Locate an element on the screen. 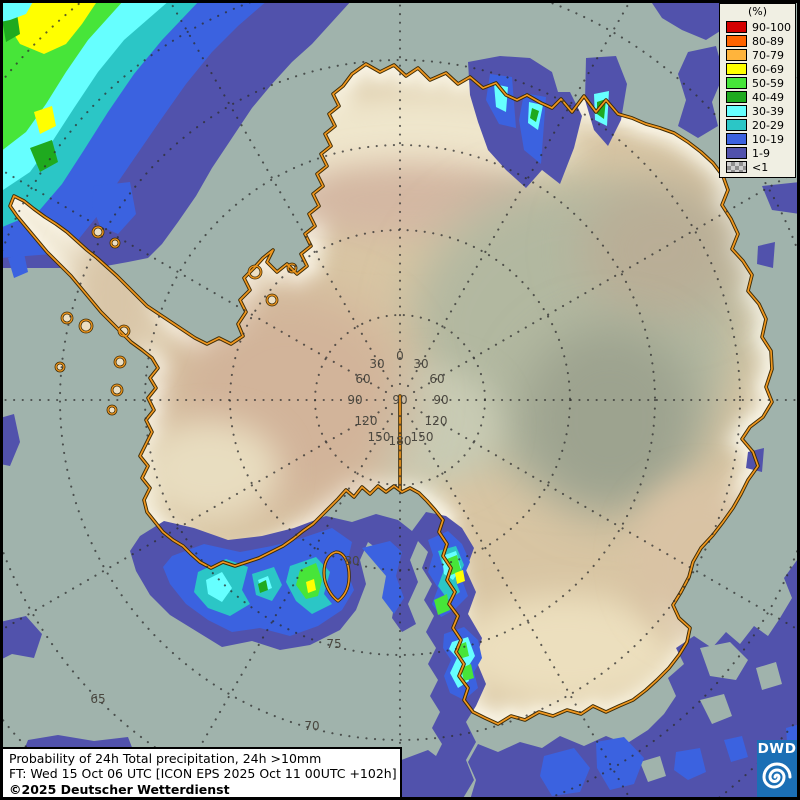 This screenshot has height=800, width=800. dwd-logo-text: DWD is located at coordinates (777, 749).